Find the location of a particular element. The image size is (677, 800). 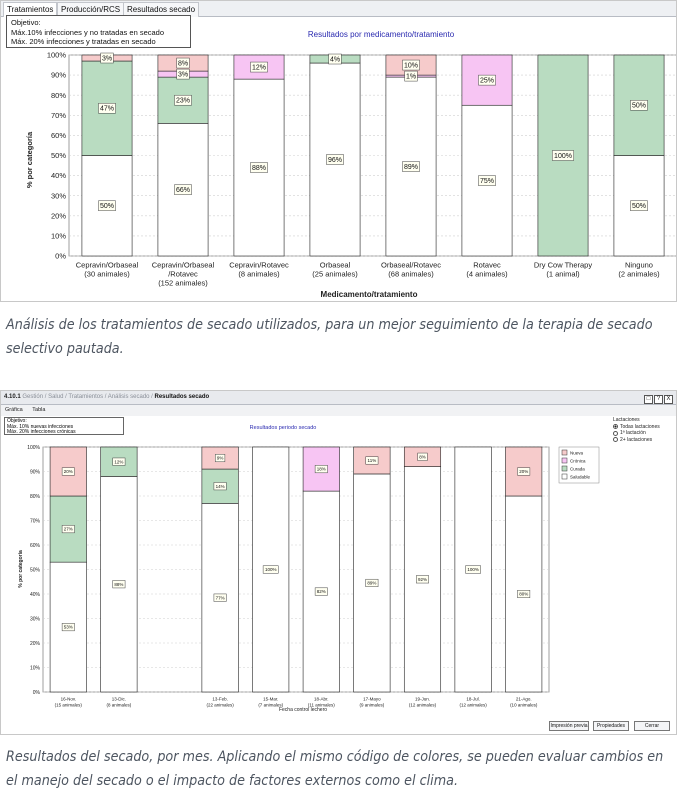

data-label: 100% is located at coordinates (563, 156).